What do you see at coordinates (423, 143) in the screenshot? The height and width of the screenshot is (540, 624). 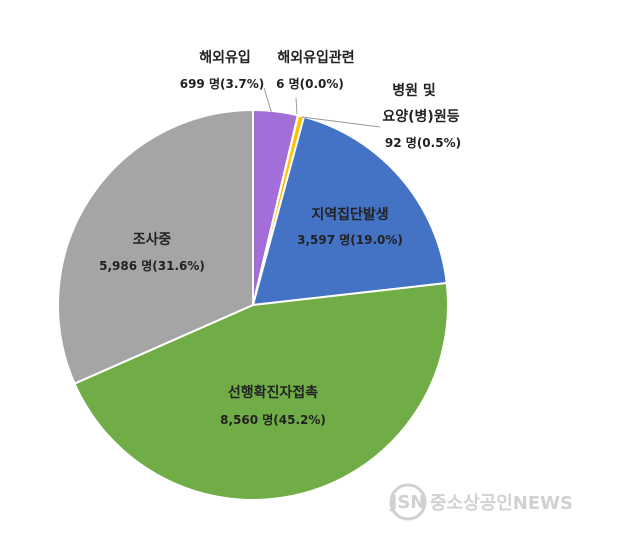 I see `label-value-병원및요양병원등: 92 명(0.5%)` at bounding box center [423, 143].